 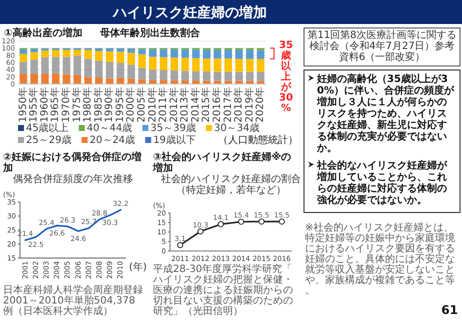 I want to click on x-tick-label: 2010年, so click(x=152, y=104).